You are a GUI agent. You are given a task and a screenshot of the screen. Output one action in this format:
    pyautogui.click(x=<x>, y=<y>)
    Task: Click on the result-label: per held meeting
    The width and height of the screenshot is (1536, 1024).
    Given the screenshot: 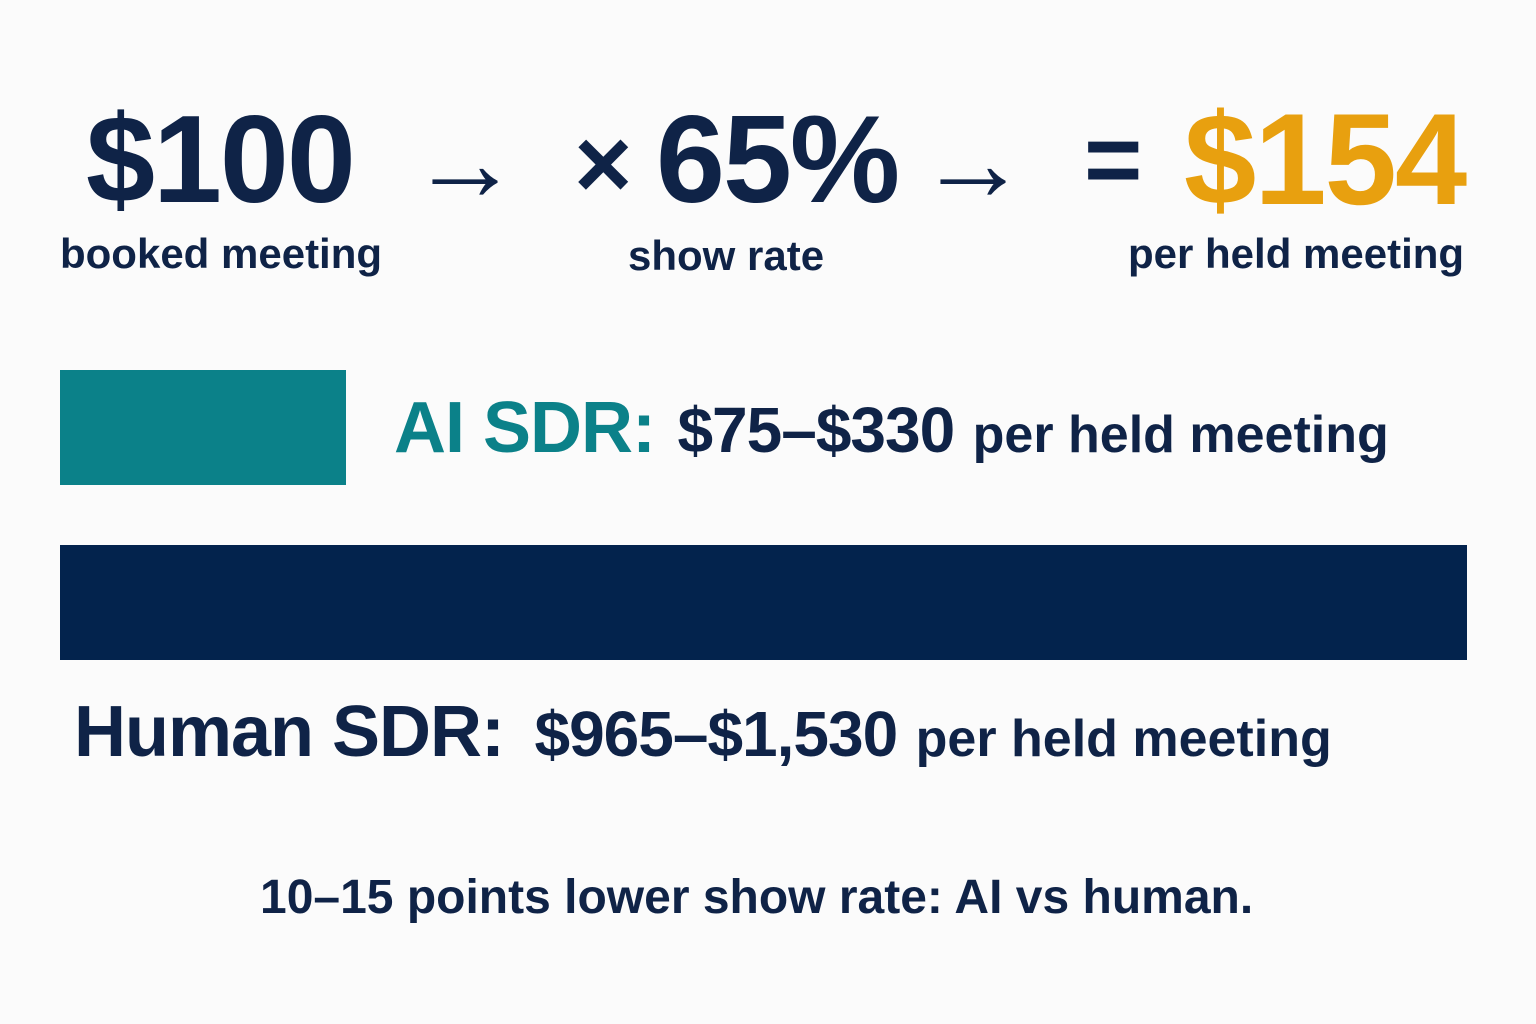 What is the action you would take?
    pyautogui.click(x=1296, y=253)
    